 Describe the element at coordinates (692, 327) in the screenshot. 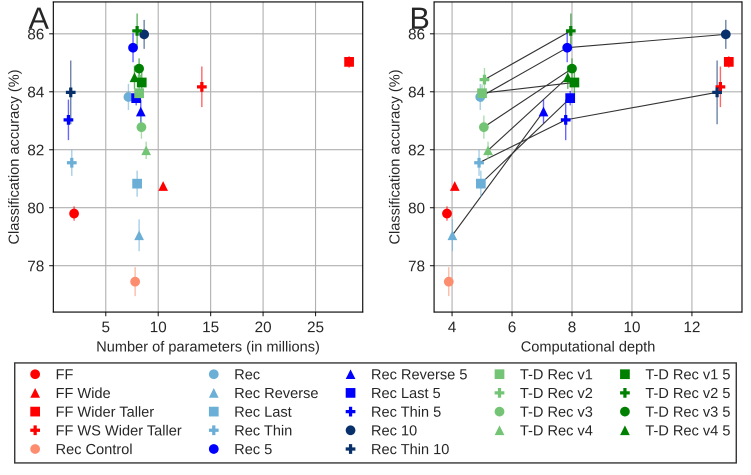

I see `x-tick-label: 12` at that location.